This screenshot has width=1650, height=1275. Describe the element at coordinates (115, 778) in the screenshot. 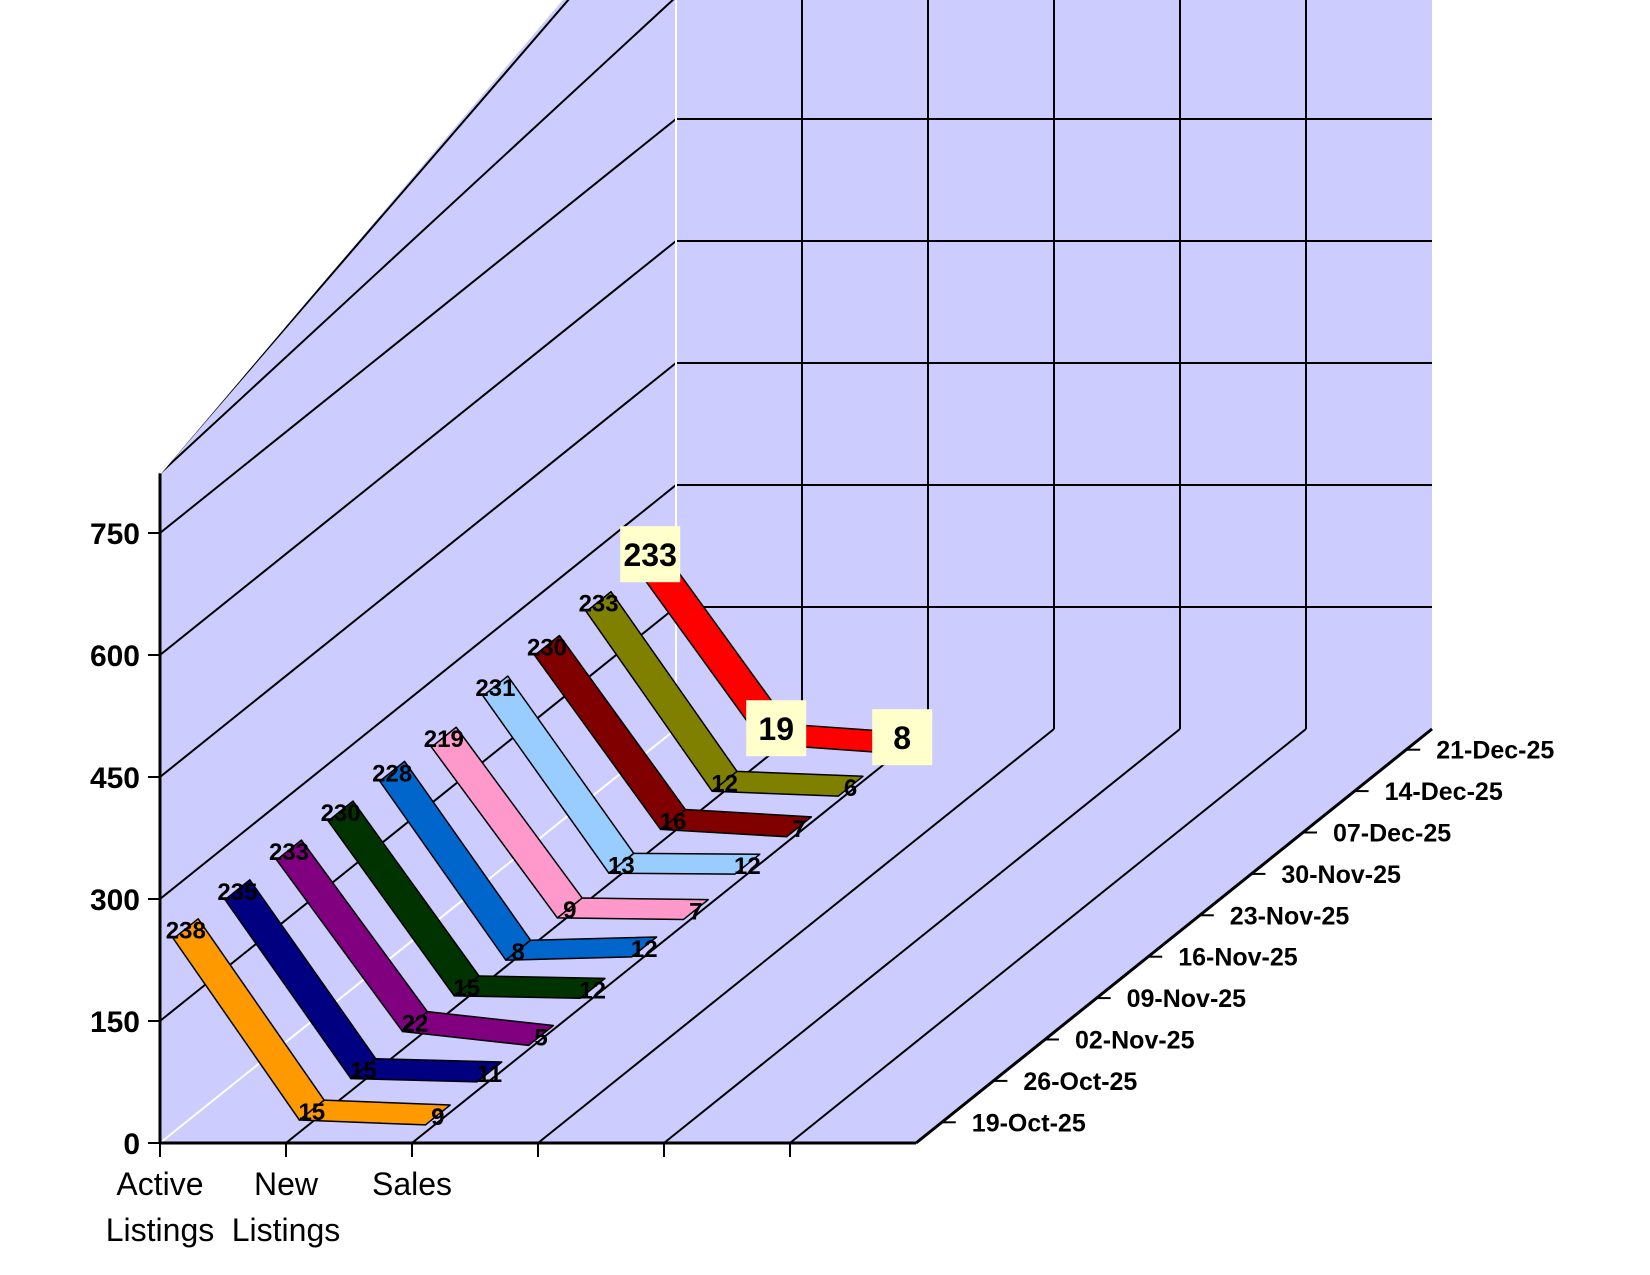

I see `value-tick-label: 450` at that location.